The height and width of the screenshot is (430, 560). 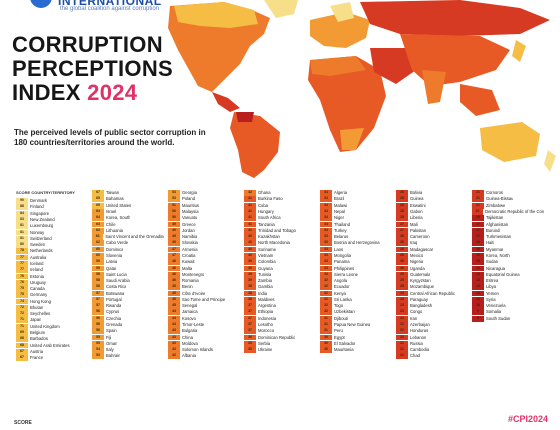 I want to click on country-name: Myanmar, so click(x=495, y=249).